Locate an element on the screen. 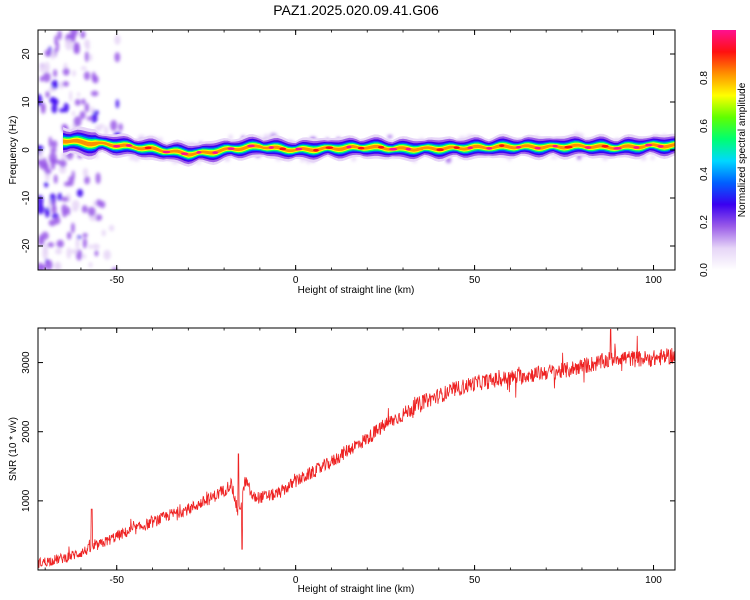 The width and height of the screenshot is (750, 600). spectrogram-y-axis-label: Frequency (Hz) is located at coordinates (13, 150).